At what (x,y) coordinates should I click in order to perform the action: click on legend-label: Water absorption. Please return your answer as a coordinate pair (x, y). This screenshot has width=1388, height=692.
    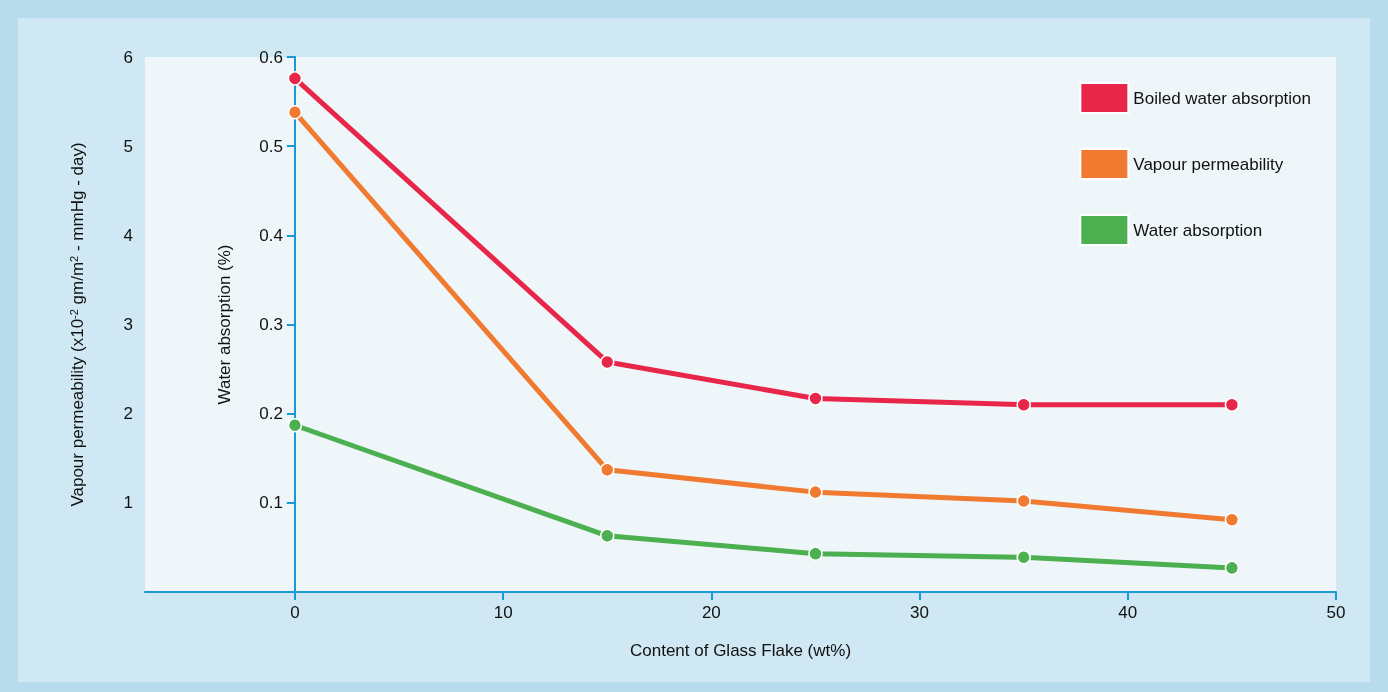
    Looking at the image, I should click on (1198, 230).